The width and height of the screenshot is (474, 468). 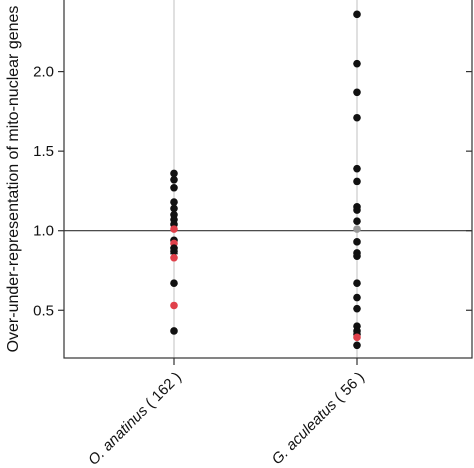 What do you see at coordinates (48, 191) in the screenshot?
I see `y-axis: 0.5 1.0 1.5 2.0` at bounding box center [48, 191].